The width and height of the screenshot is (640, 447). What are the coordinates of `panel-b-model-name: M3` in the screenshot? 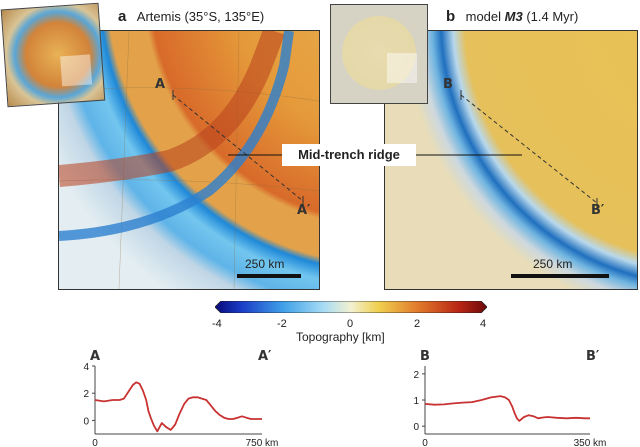 It's located at (513, 16).